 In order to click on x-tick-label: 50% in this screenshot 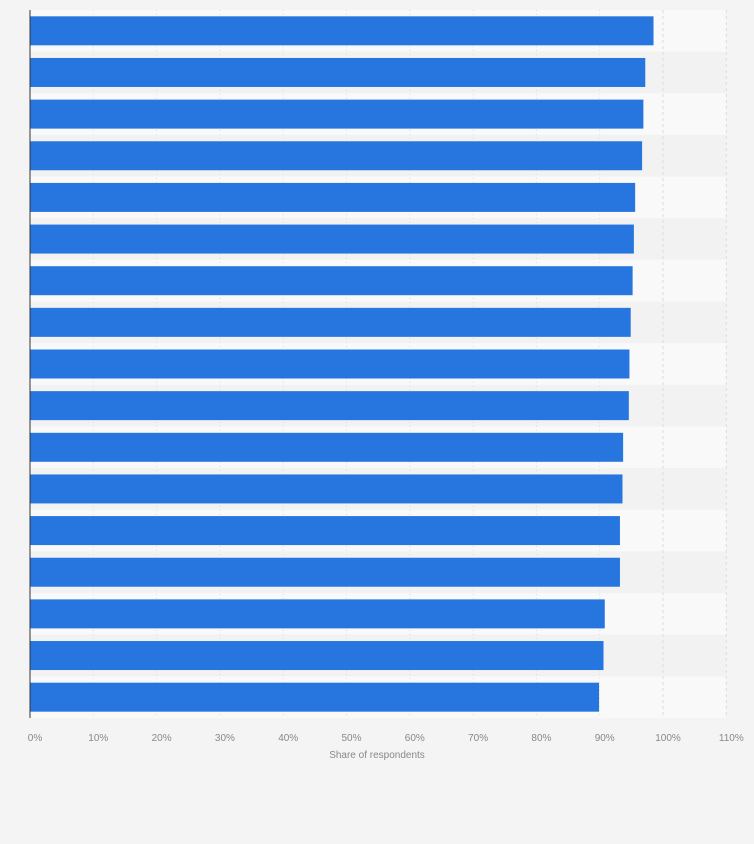, I will do `click(351, 738)`.